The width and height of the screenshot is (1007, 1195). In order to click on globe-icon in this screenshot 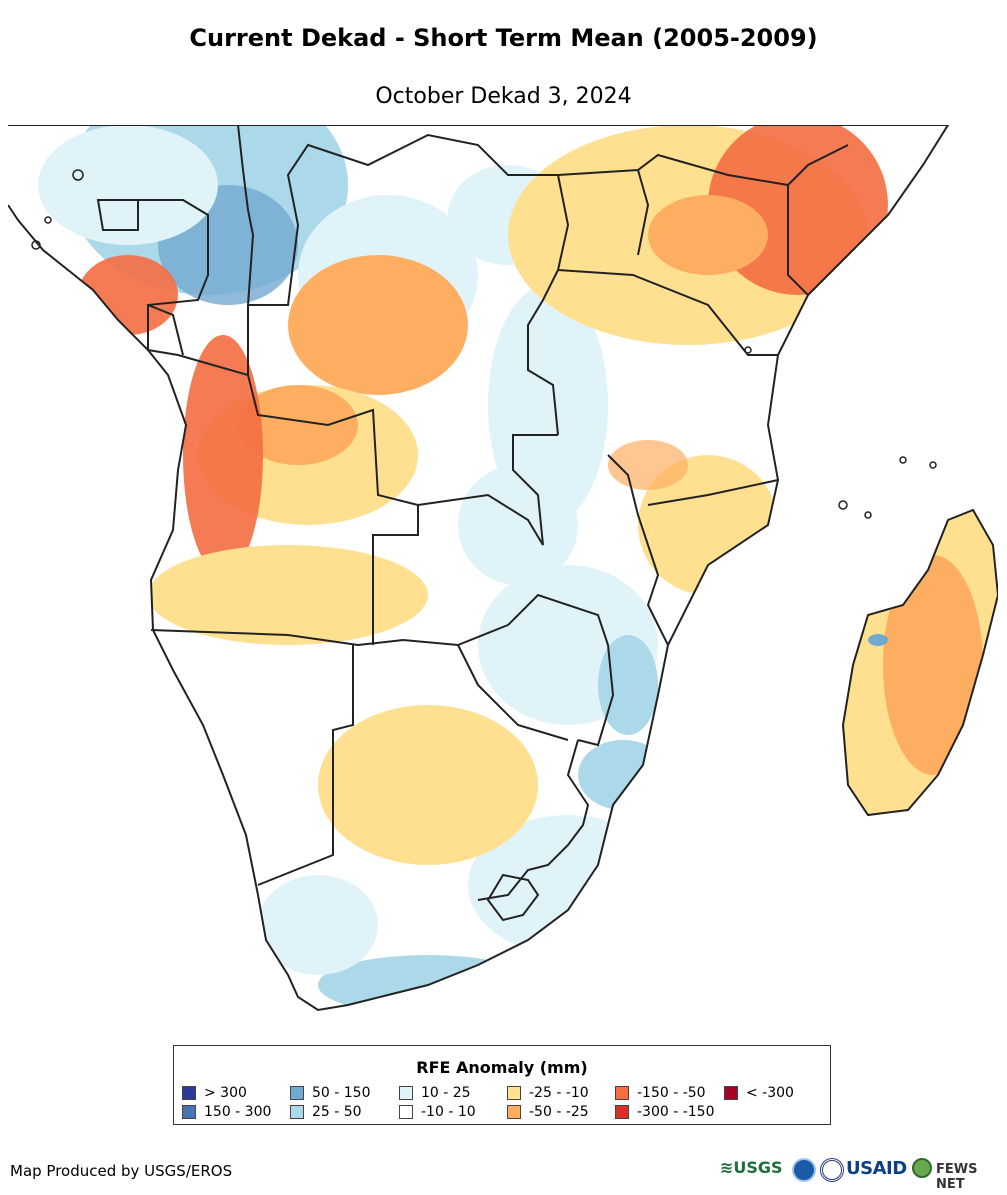, I will do `click(922, 1168)`.